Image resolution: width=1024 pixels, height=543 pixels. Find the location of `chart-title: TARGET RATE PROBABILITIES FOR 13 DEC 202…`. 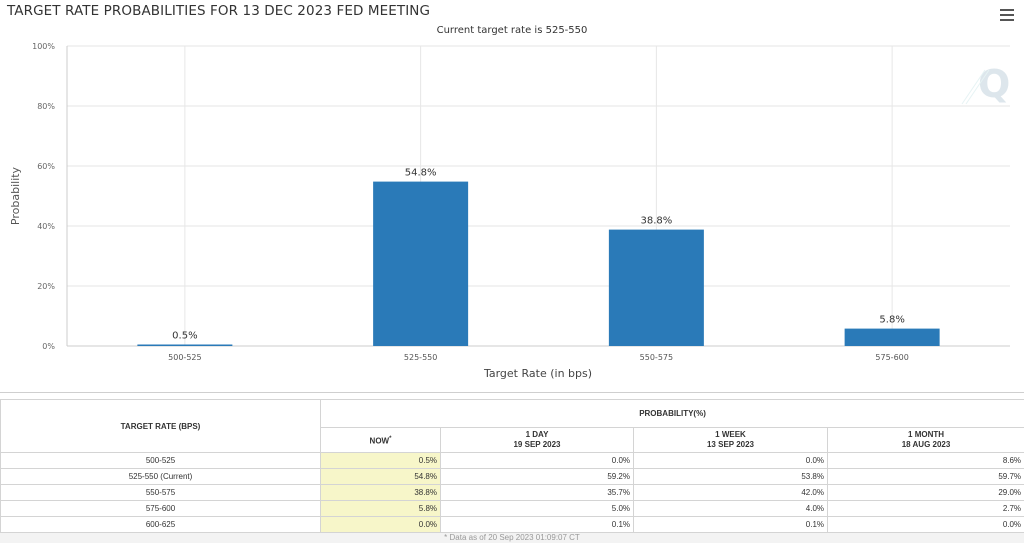

chart-title: TARGET RATE PROBABILITIES FOR 13 DEC 202… is located at coordinates (219, 11).